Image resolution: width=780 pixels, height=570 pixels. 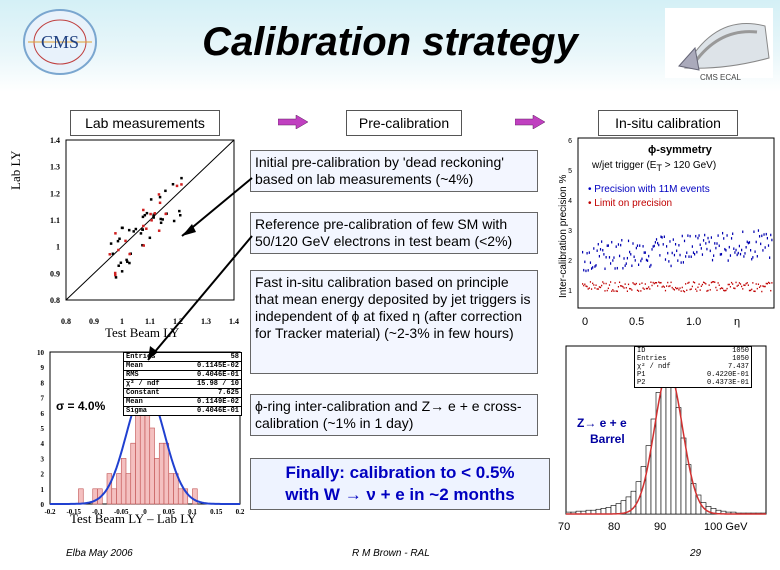 What do you see at coordinates (641, 375) in the screenshot?
I see `stats-key: P1` at bounding box center [641, 375].